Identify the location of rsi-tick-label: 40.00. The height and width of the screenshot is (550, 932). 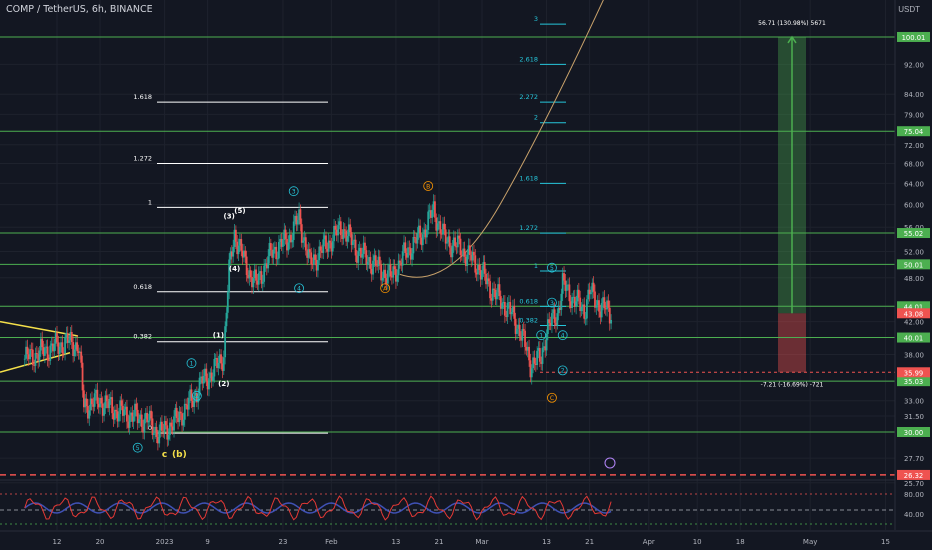
(914, 515).